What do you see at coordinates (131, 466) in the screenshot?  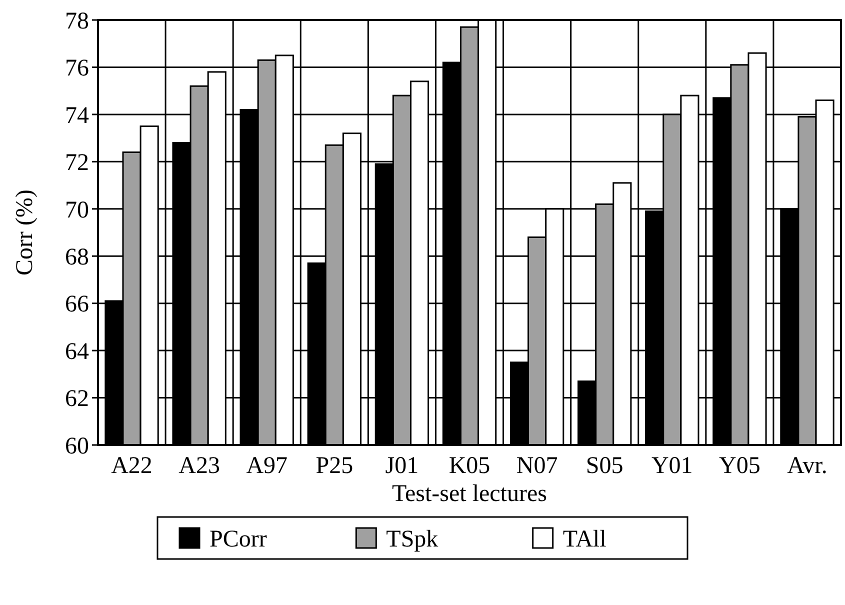 I see `x-tick-label: A22` at bounding box center [131, 466].